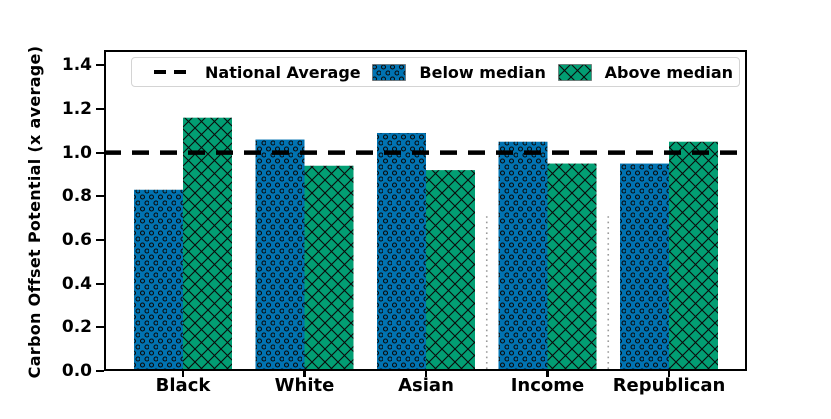 The height and width of the screenshot is (419, 831). What do you see at coordinates (304, 385) in the screenshot?
I see `x-tick-label-white: White` at bounding box center [304, 385].